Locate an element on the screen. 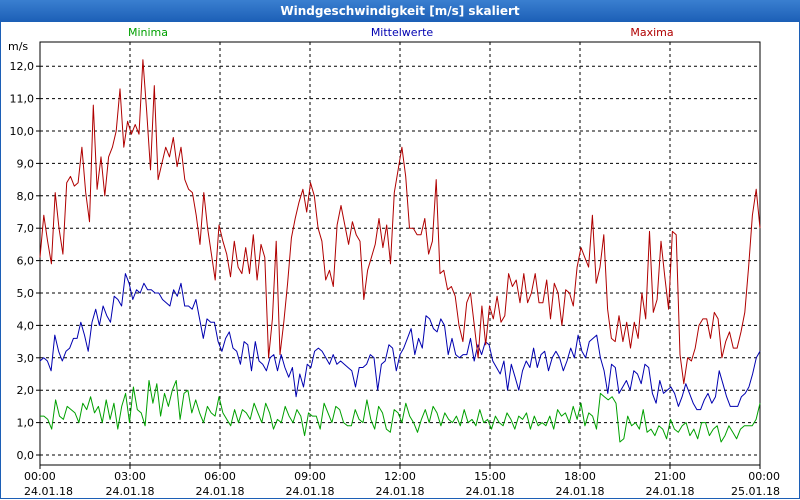 The width and height of the screenshot is (800, 500). y-tick-label: 11,0 is located at coordinates (22, 99).